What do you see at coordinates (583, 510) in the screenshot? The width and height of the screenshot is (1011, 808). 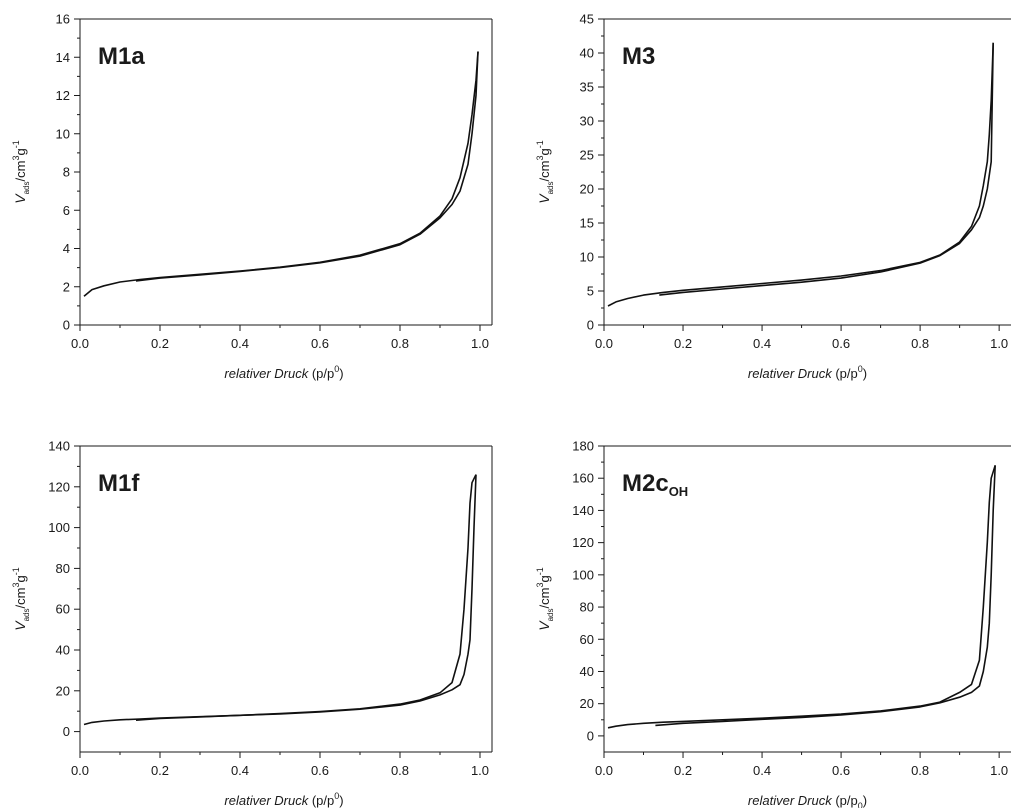 I see `y-tick-label: 140` at bounding box center [583, 510].